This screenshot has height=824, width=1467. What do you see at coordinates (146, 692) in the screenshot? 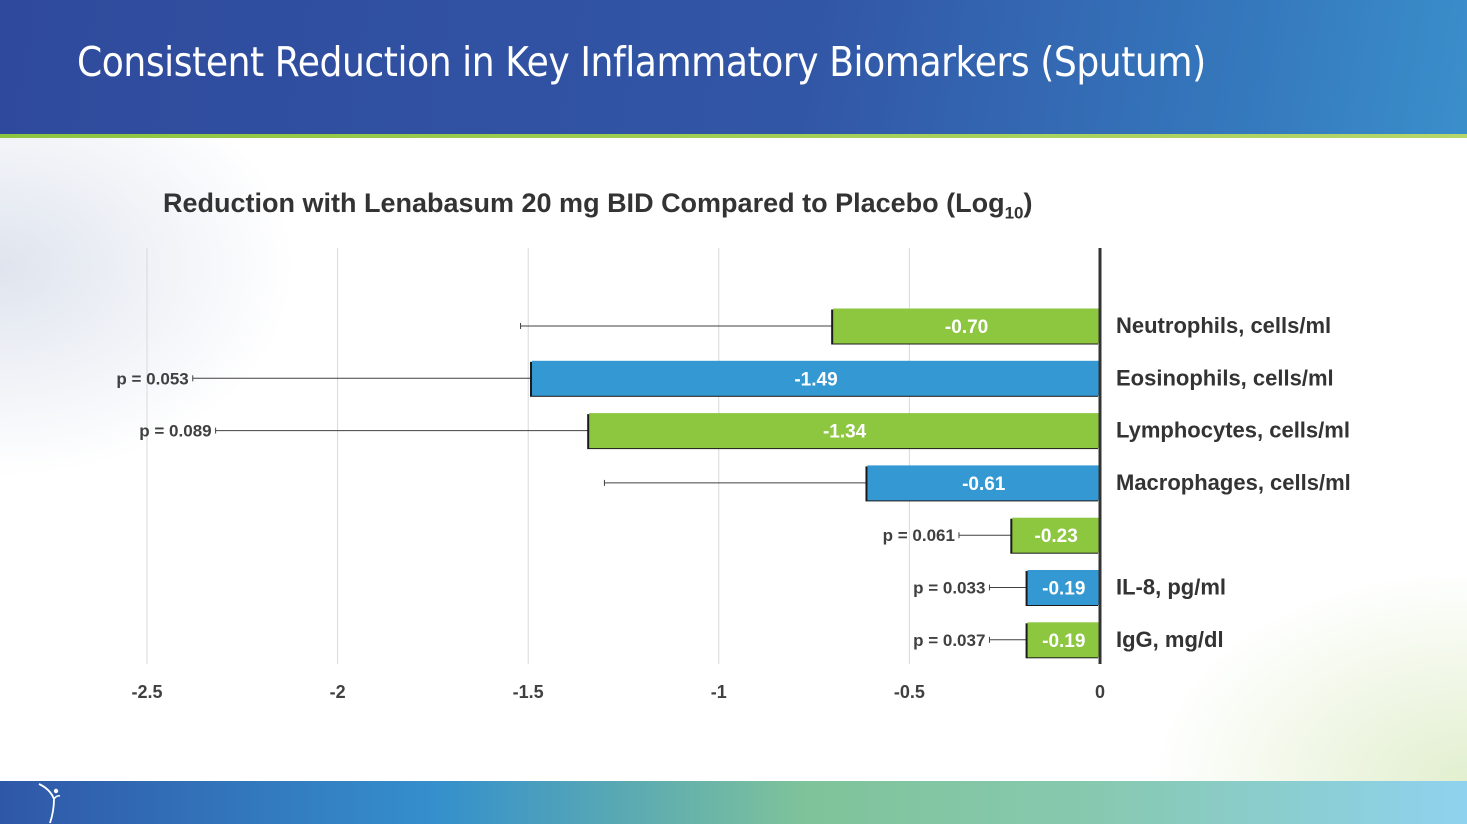
I see `x-tick-label: -2.5` at bounding box center [146, 692].